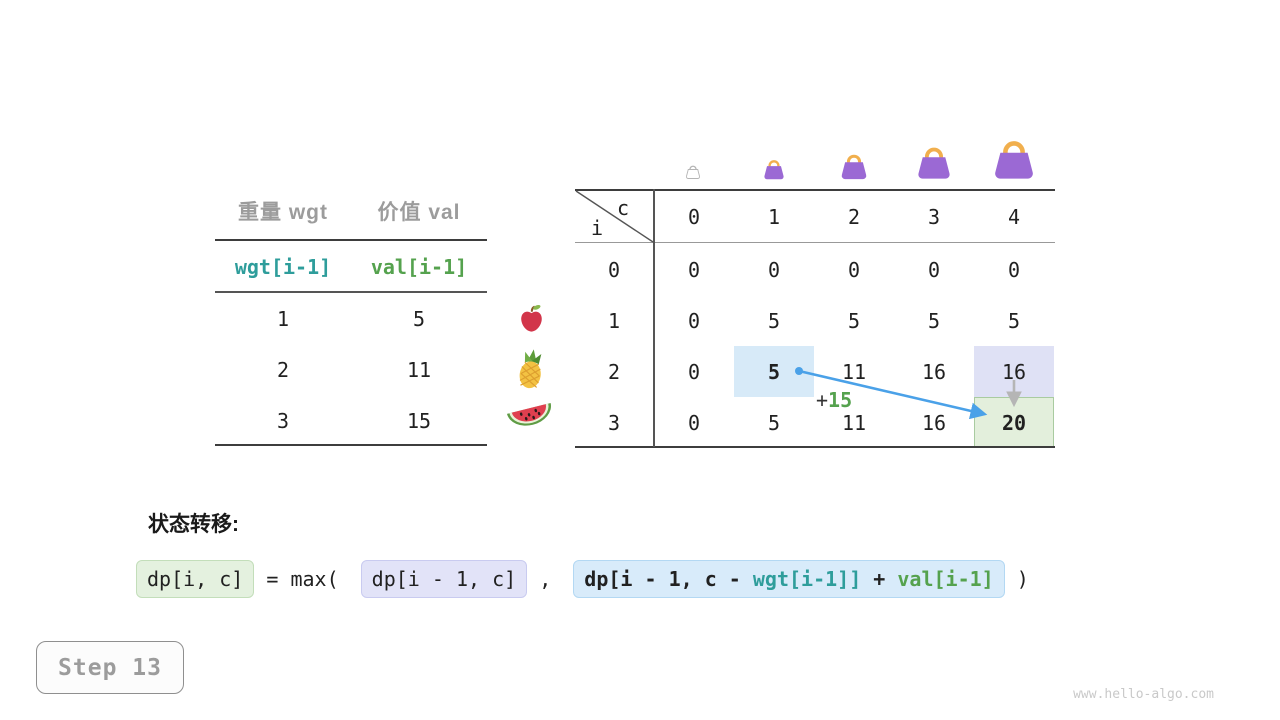 The width and height of the screenshot is (1280, 720). I want to click on dp-cell-0-0: 0, so click(694, 269).